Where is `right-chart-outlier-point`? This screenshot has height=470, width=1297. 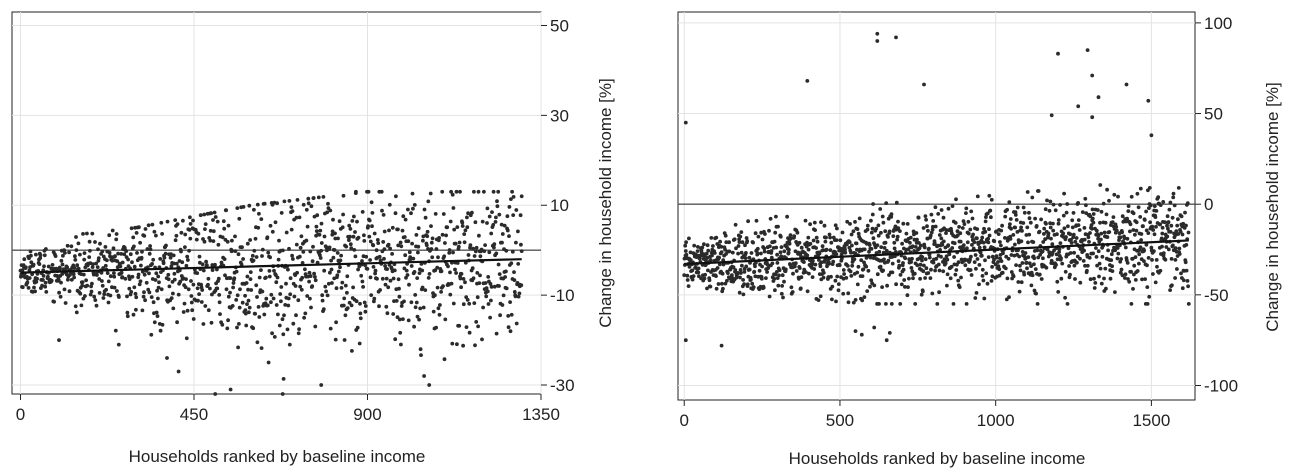
right-chart-outlier-point is located at coordinates (1078, 106).